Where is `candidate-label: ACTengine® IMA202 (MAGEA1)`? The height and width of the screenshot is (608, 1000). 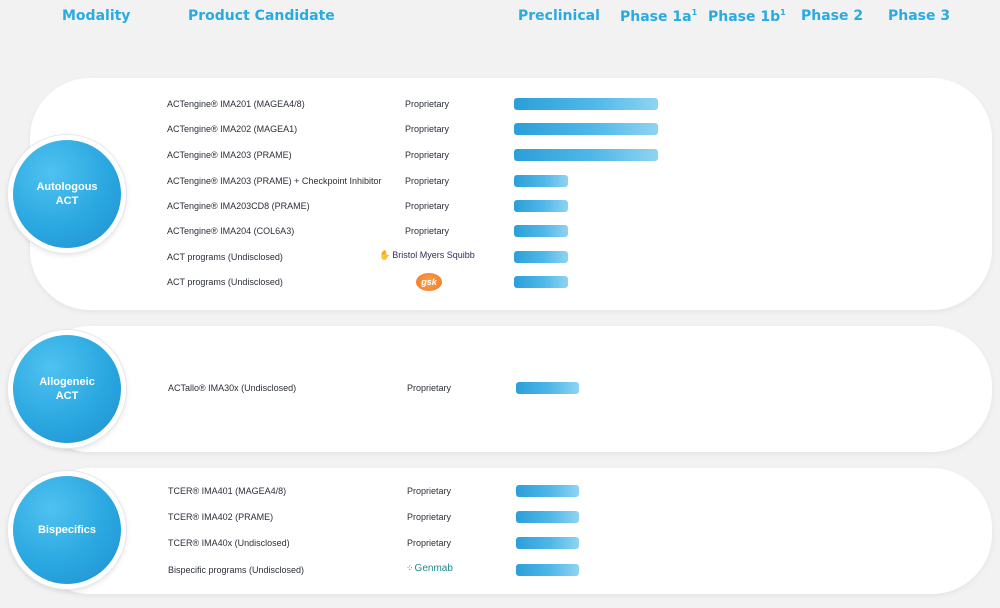
candidate-label: ACTengine® IMA202 (MAGEA1) is located at coordinates (232, 129).